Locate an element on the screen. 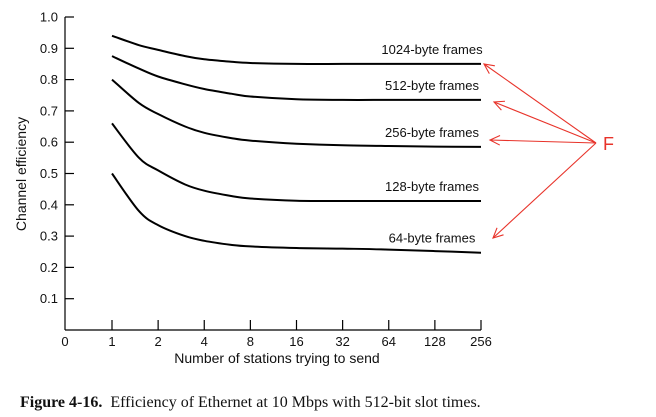 The width and height of the screenshot is (656, 417). y-tick-label: 0.5 is located at coordinates (49, 173).